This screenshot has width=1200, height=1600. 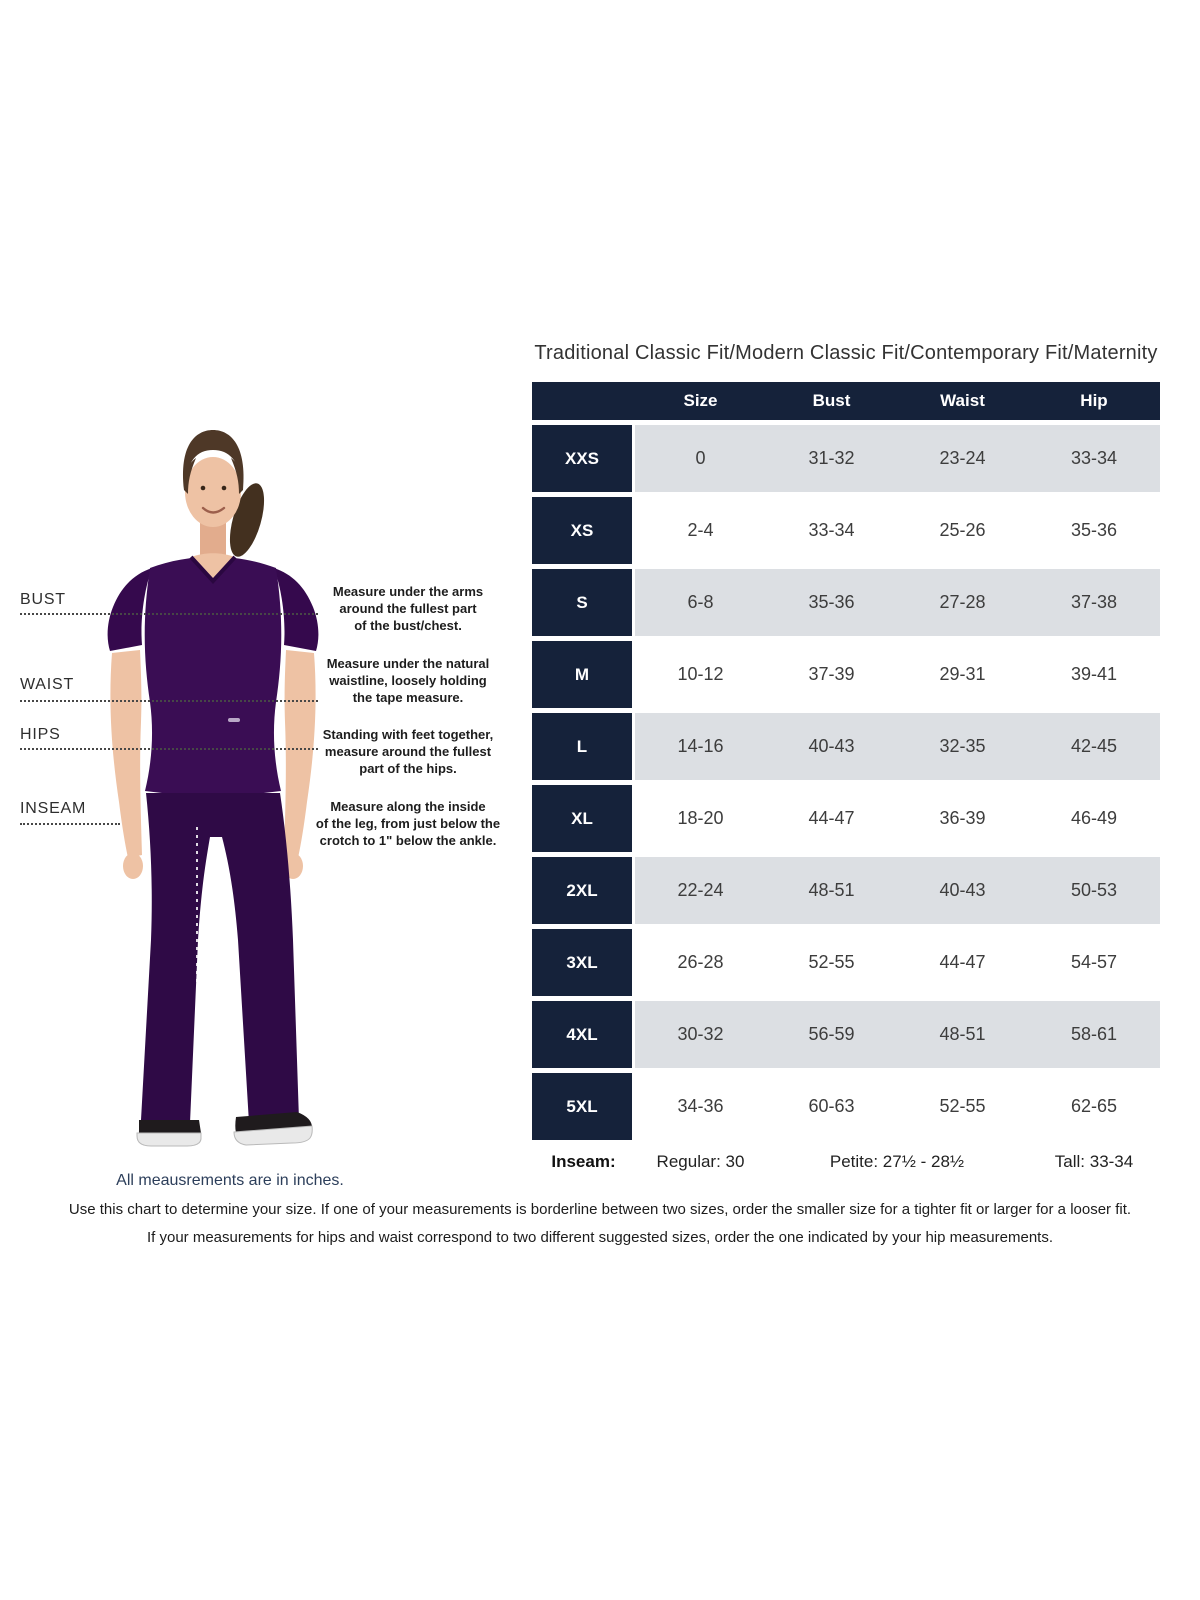 I want to click on table-row: S 6-8 35-36 27-28 37-38, so click(x=846, y=602).